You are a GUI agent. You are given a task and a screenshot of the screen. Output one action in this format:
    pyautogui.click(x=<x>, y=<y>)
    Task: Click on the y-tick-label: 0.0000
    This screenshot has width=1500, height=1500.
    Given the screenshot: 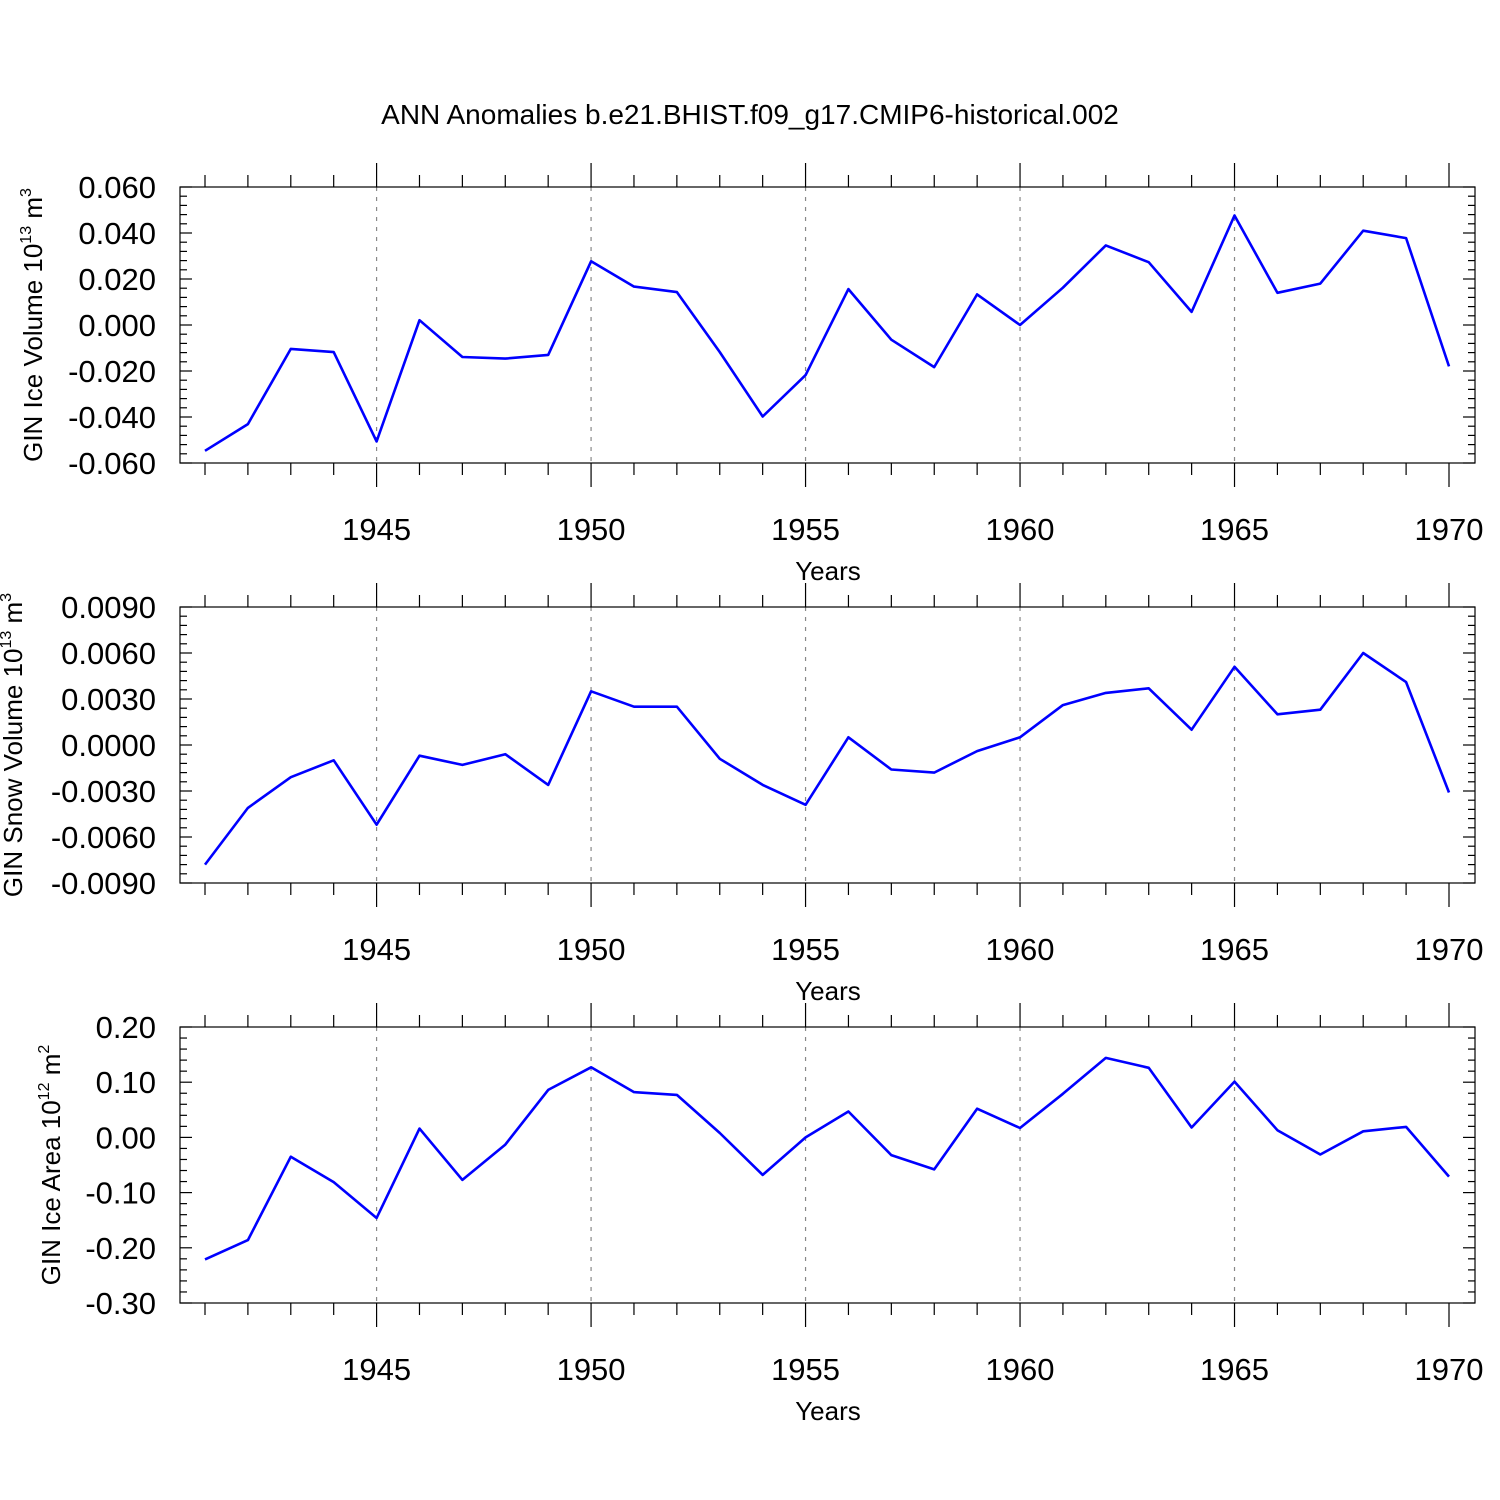 What is the action you would take?
    pyautogui.click(x=108, y=745)
    